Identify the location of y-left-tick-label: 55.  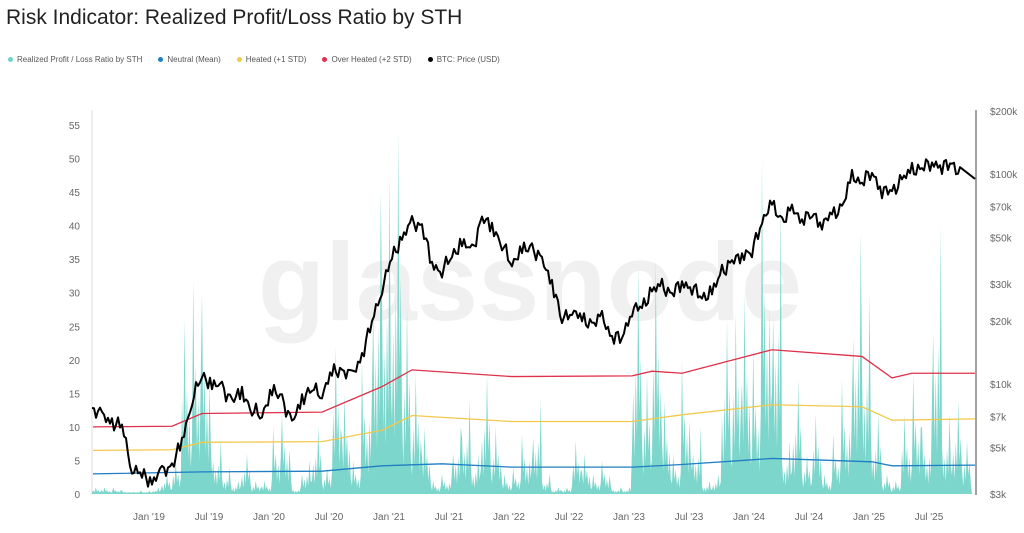
(75, 126).